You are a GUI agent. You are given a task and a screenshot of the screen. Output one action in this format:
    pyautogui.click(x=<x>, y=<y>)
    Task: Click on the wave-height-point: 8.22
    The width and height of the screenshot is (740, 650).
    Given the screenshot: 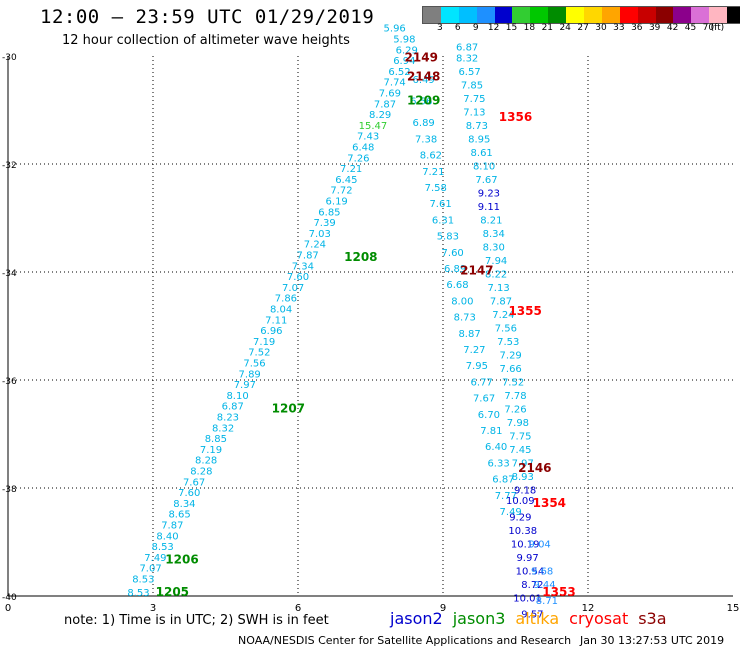 What is the action you would take?
    pyautogui.click(x=496, y=274)
    